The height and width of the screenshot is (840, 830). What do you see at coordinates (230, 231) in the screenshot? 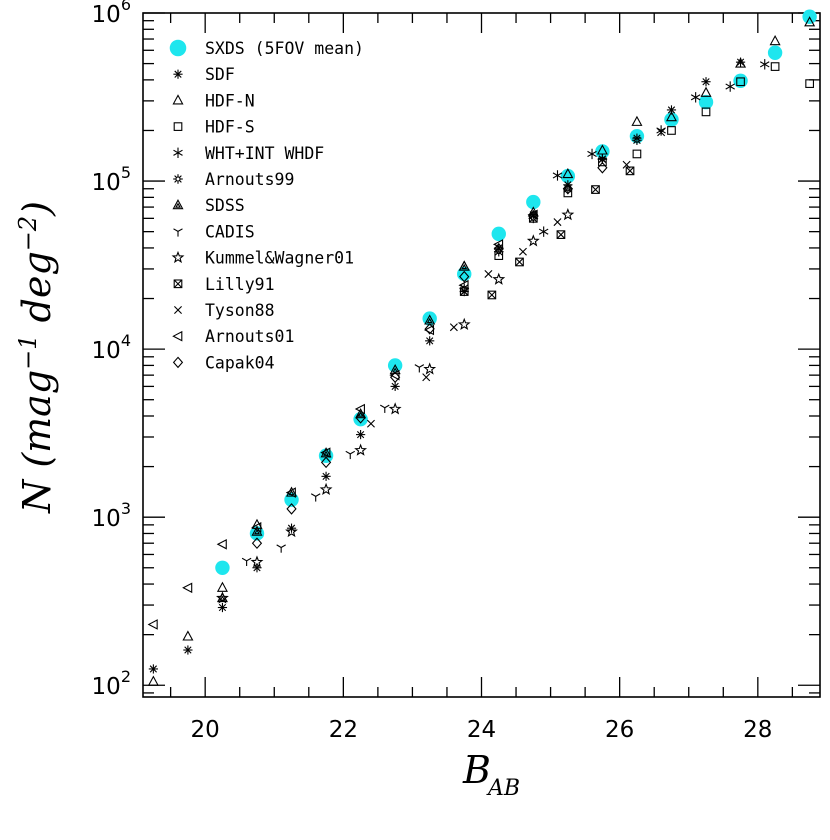
I see `legend-label: CADIS` at bounding box center [230, 231].